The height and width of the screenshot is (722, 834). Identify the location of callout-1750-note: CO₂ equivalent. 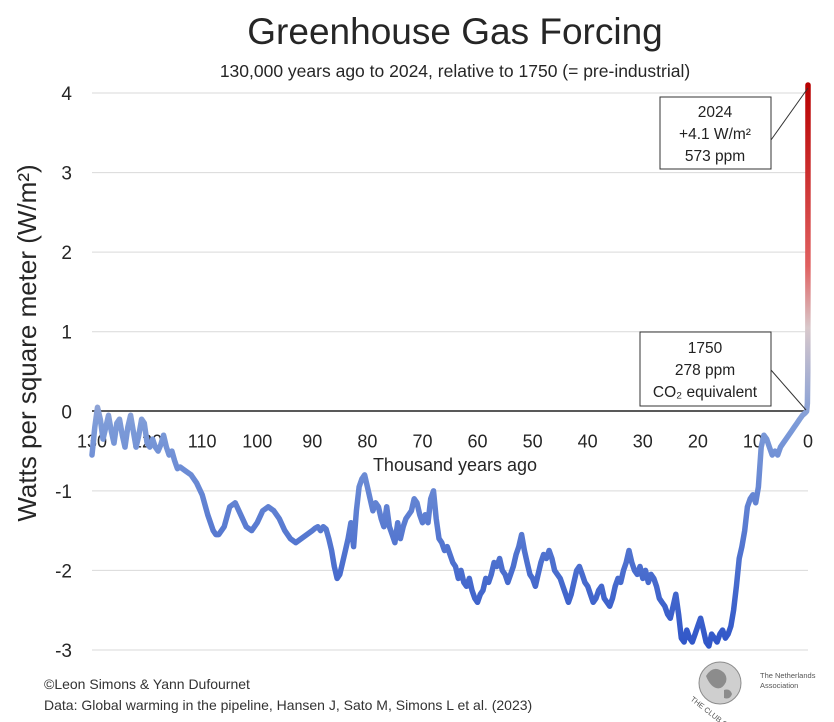
(705, 392).